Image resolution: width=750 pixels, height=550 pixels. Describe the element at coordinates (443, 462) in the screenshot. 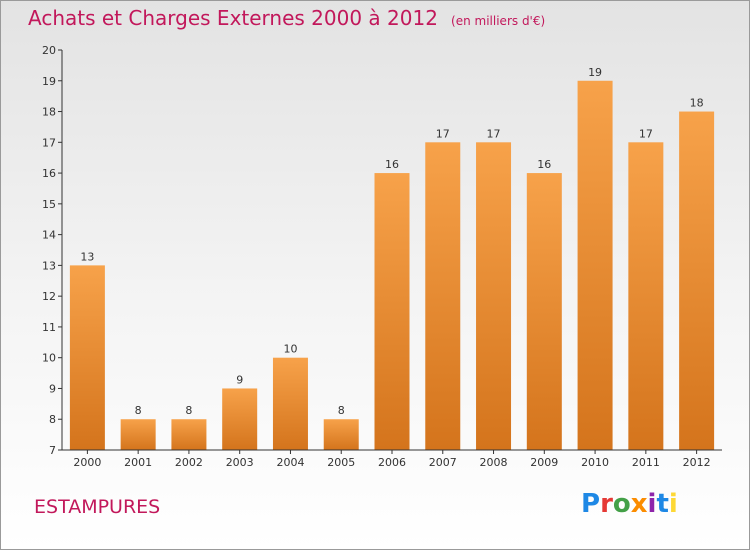

I see `x-tick-label-2007: 2007` at that location.